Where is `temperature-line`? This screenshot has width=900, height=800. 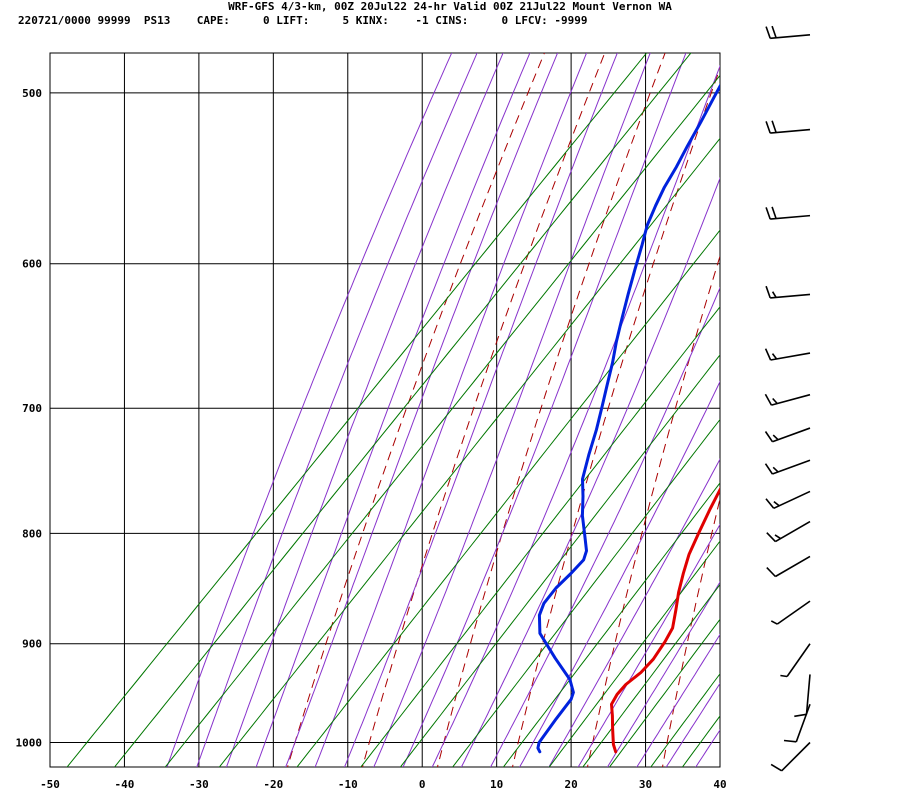
temperature-line is located at coordinates (665, 620).